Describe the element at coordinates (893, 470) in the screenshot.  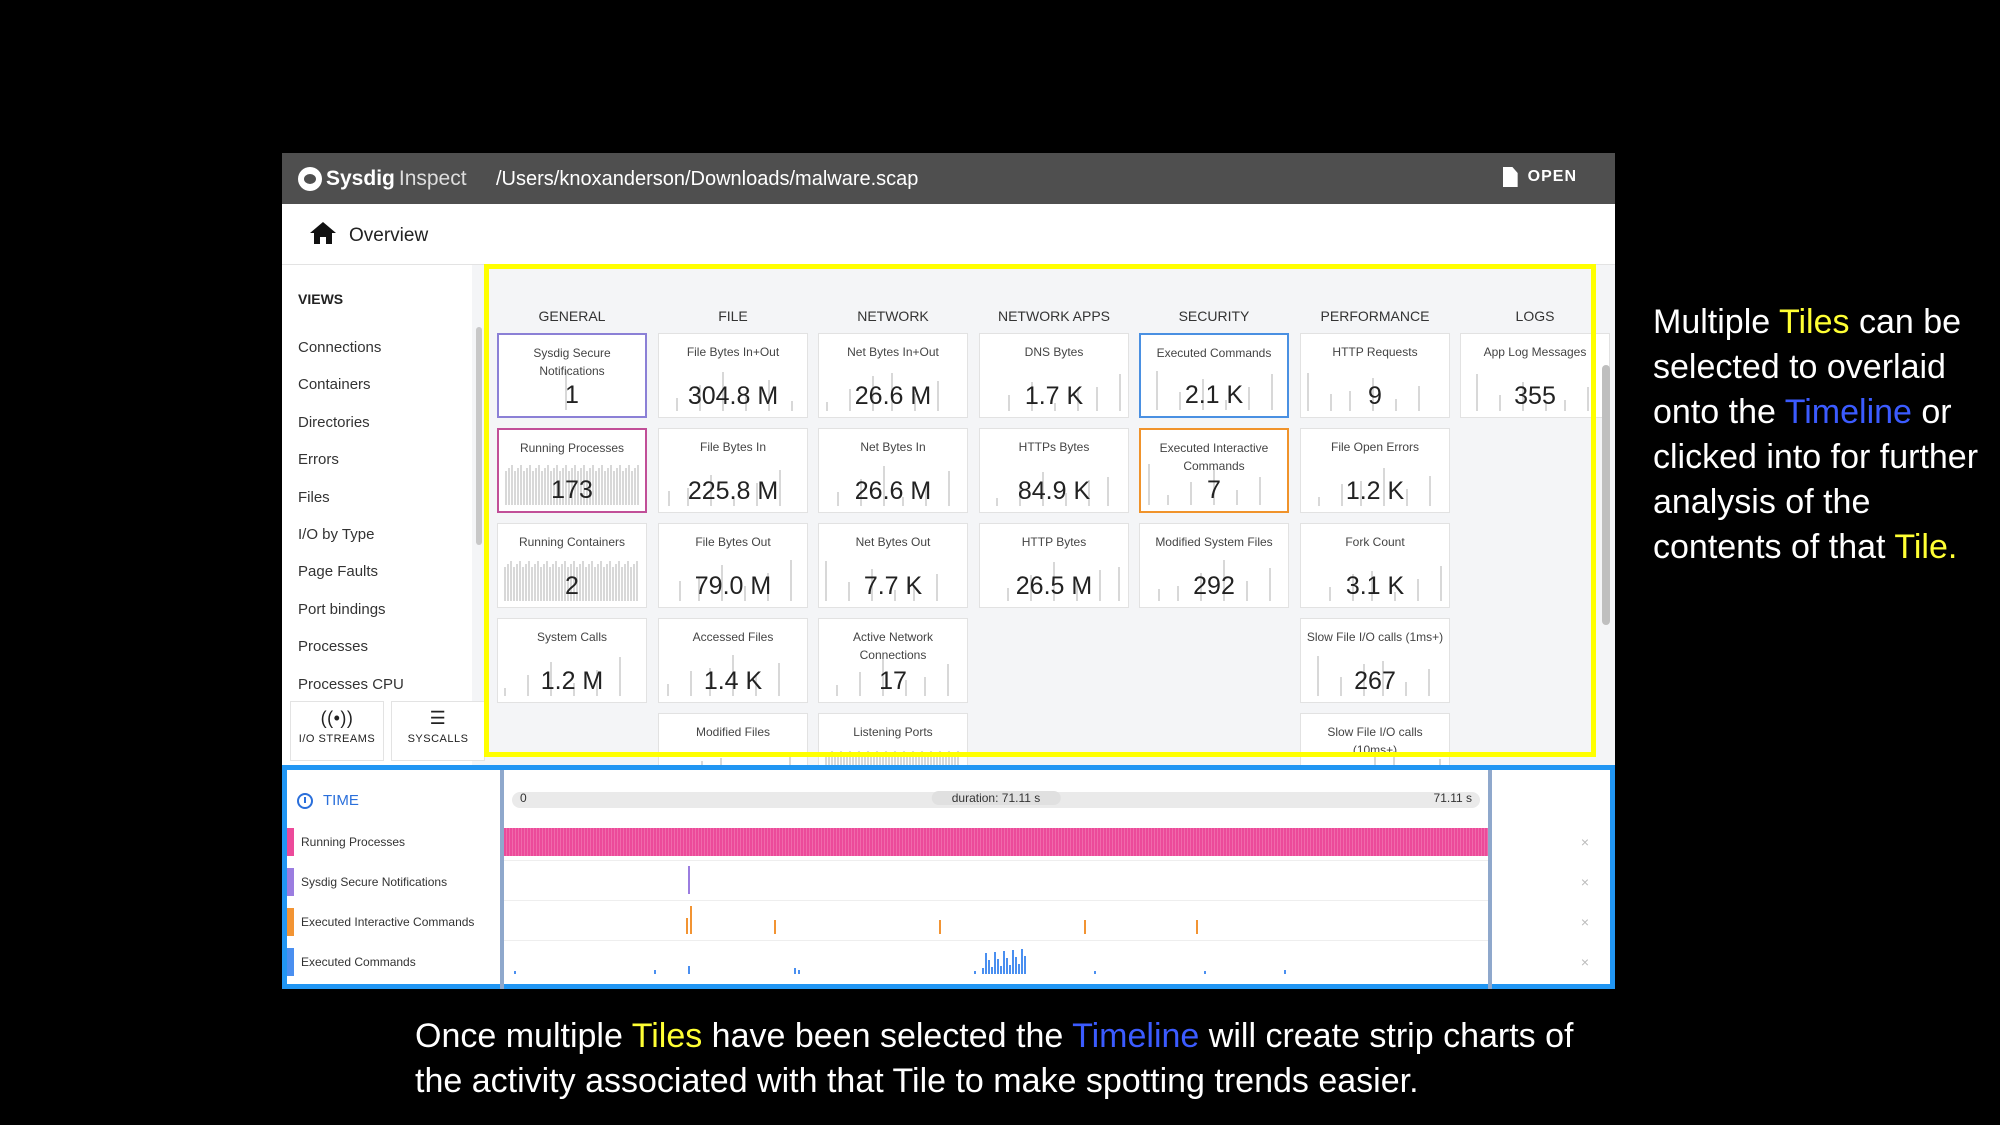
I see `tile-net-bytes-in: Net Bytes In 26.6 M` at that location.